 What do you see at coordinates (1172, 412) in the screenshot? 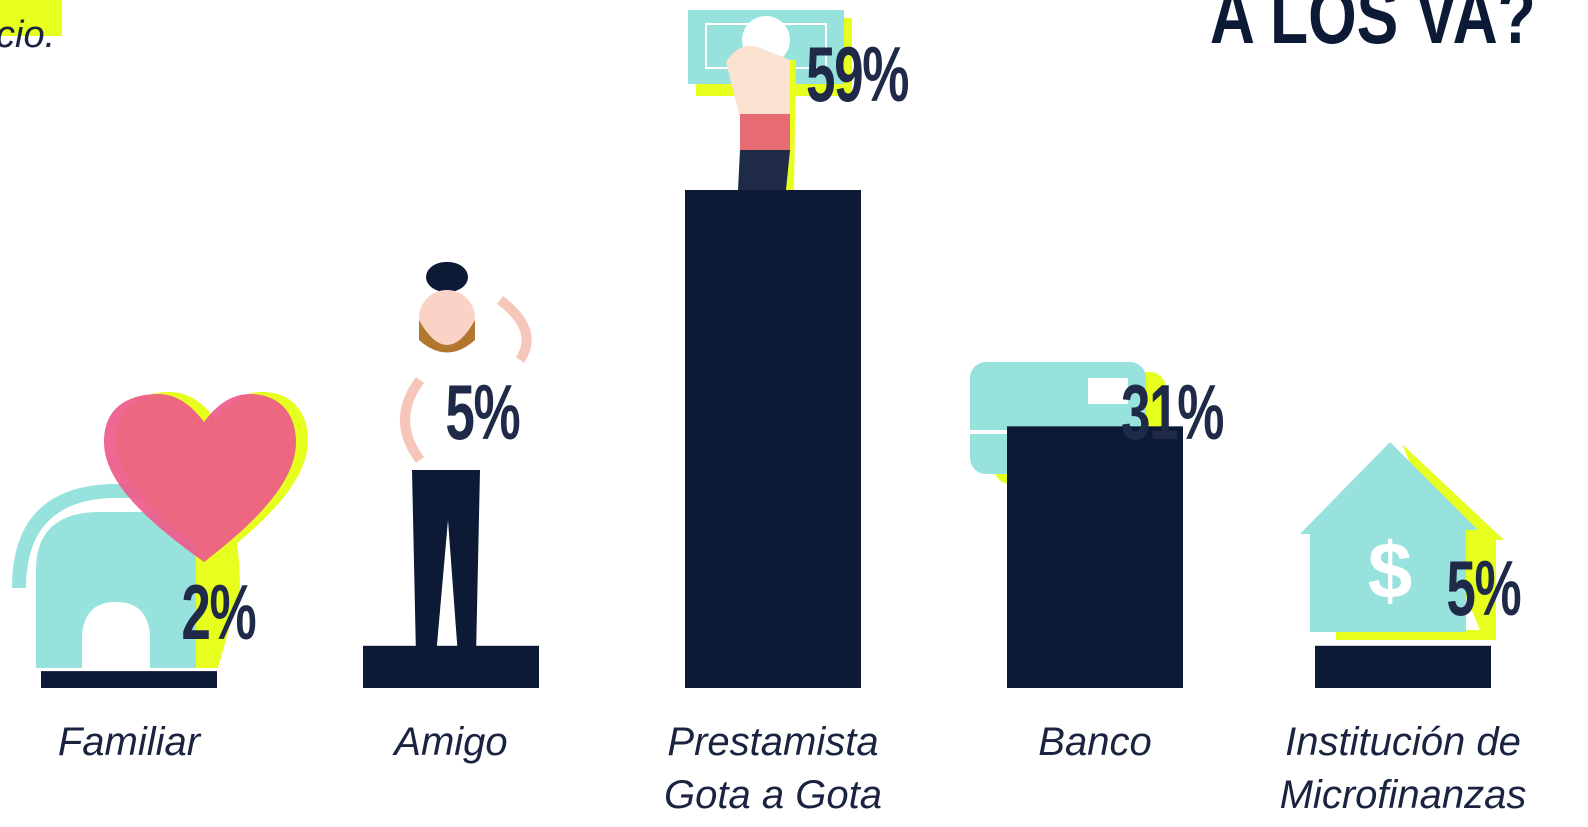
I see `data-label: 31%` at bounding box center [1172, 412].